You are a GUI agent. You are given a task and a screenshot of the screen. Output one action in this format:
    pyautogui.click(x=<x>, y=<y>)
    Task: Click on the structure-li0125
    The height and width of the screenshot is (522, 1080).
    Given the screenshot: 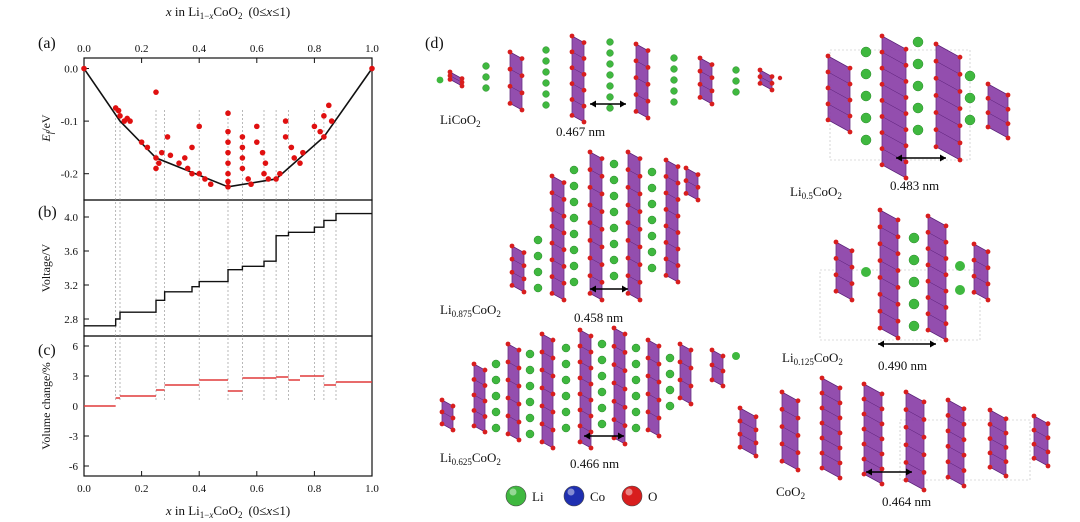 What is the action you would take?
    pyautogui.click(x=905, y=277)
    